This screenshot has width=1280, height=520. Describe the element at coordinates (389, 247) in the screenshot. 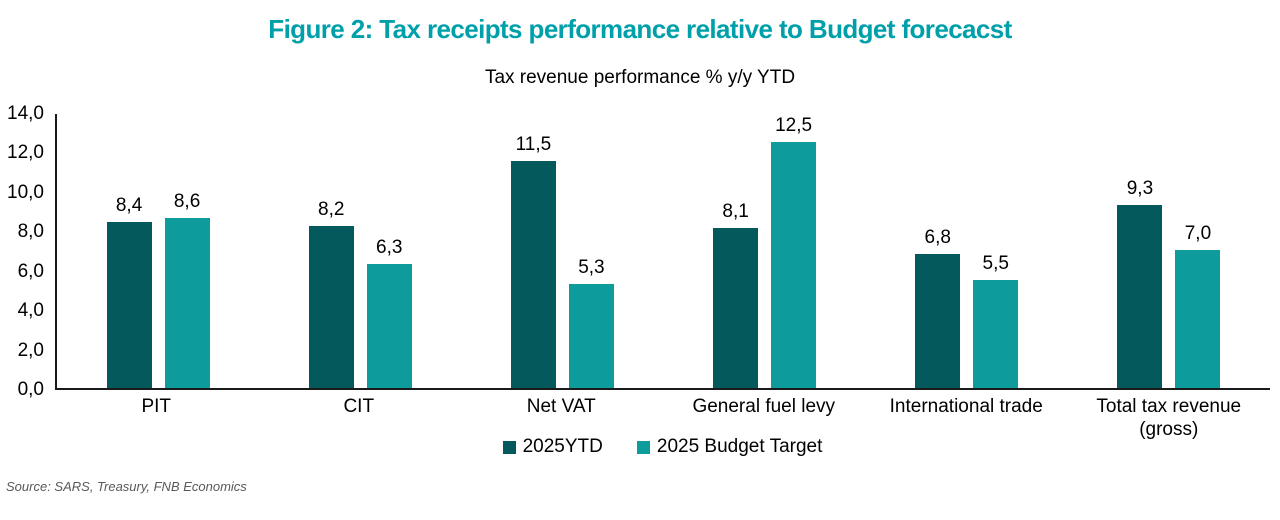

I see `bar-value-label: 6,3` at that location.